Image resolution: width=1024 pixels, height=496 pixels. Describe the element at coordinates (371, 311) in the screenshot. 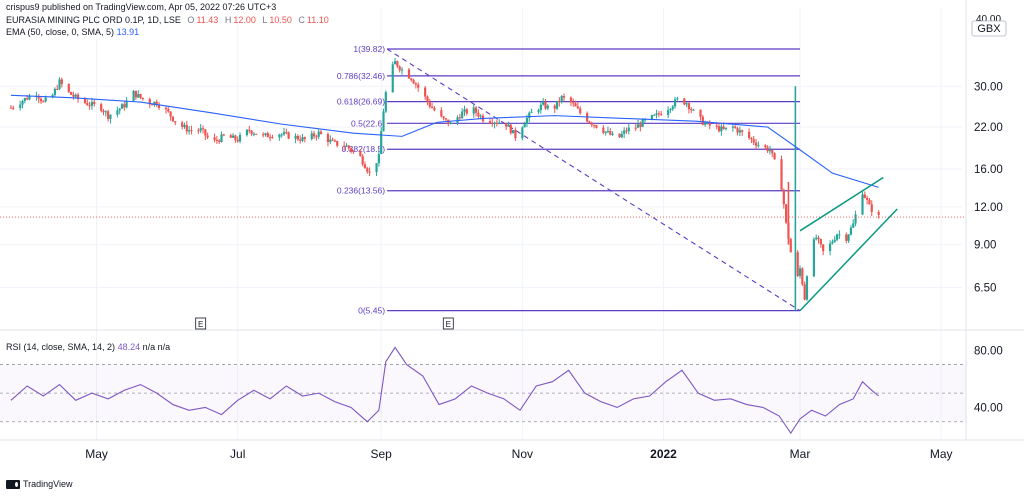

I see `fib-label-0: 0(5.45)` at that location.